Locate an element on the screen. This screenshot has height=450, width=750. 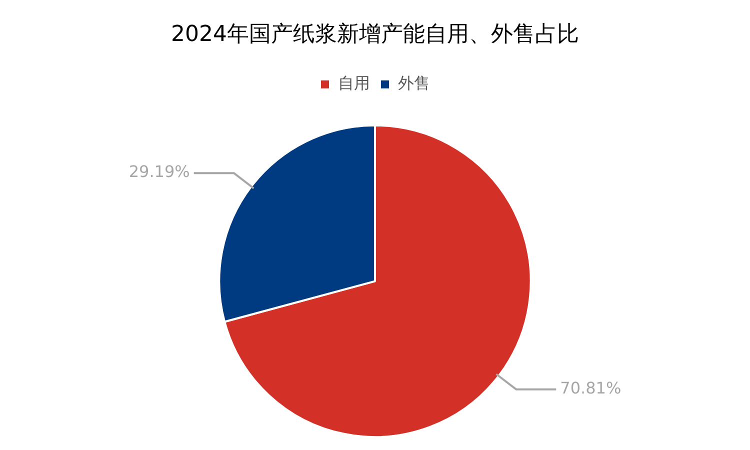
data-label: 29.19% is located at coordinates (159, 172).